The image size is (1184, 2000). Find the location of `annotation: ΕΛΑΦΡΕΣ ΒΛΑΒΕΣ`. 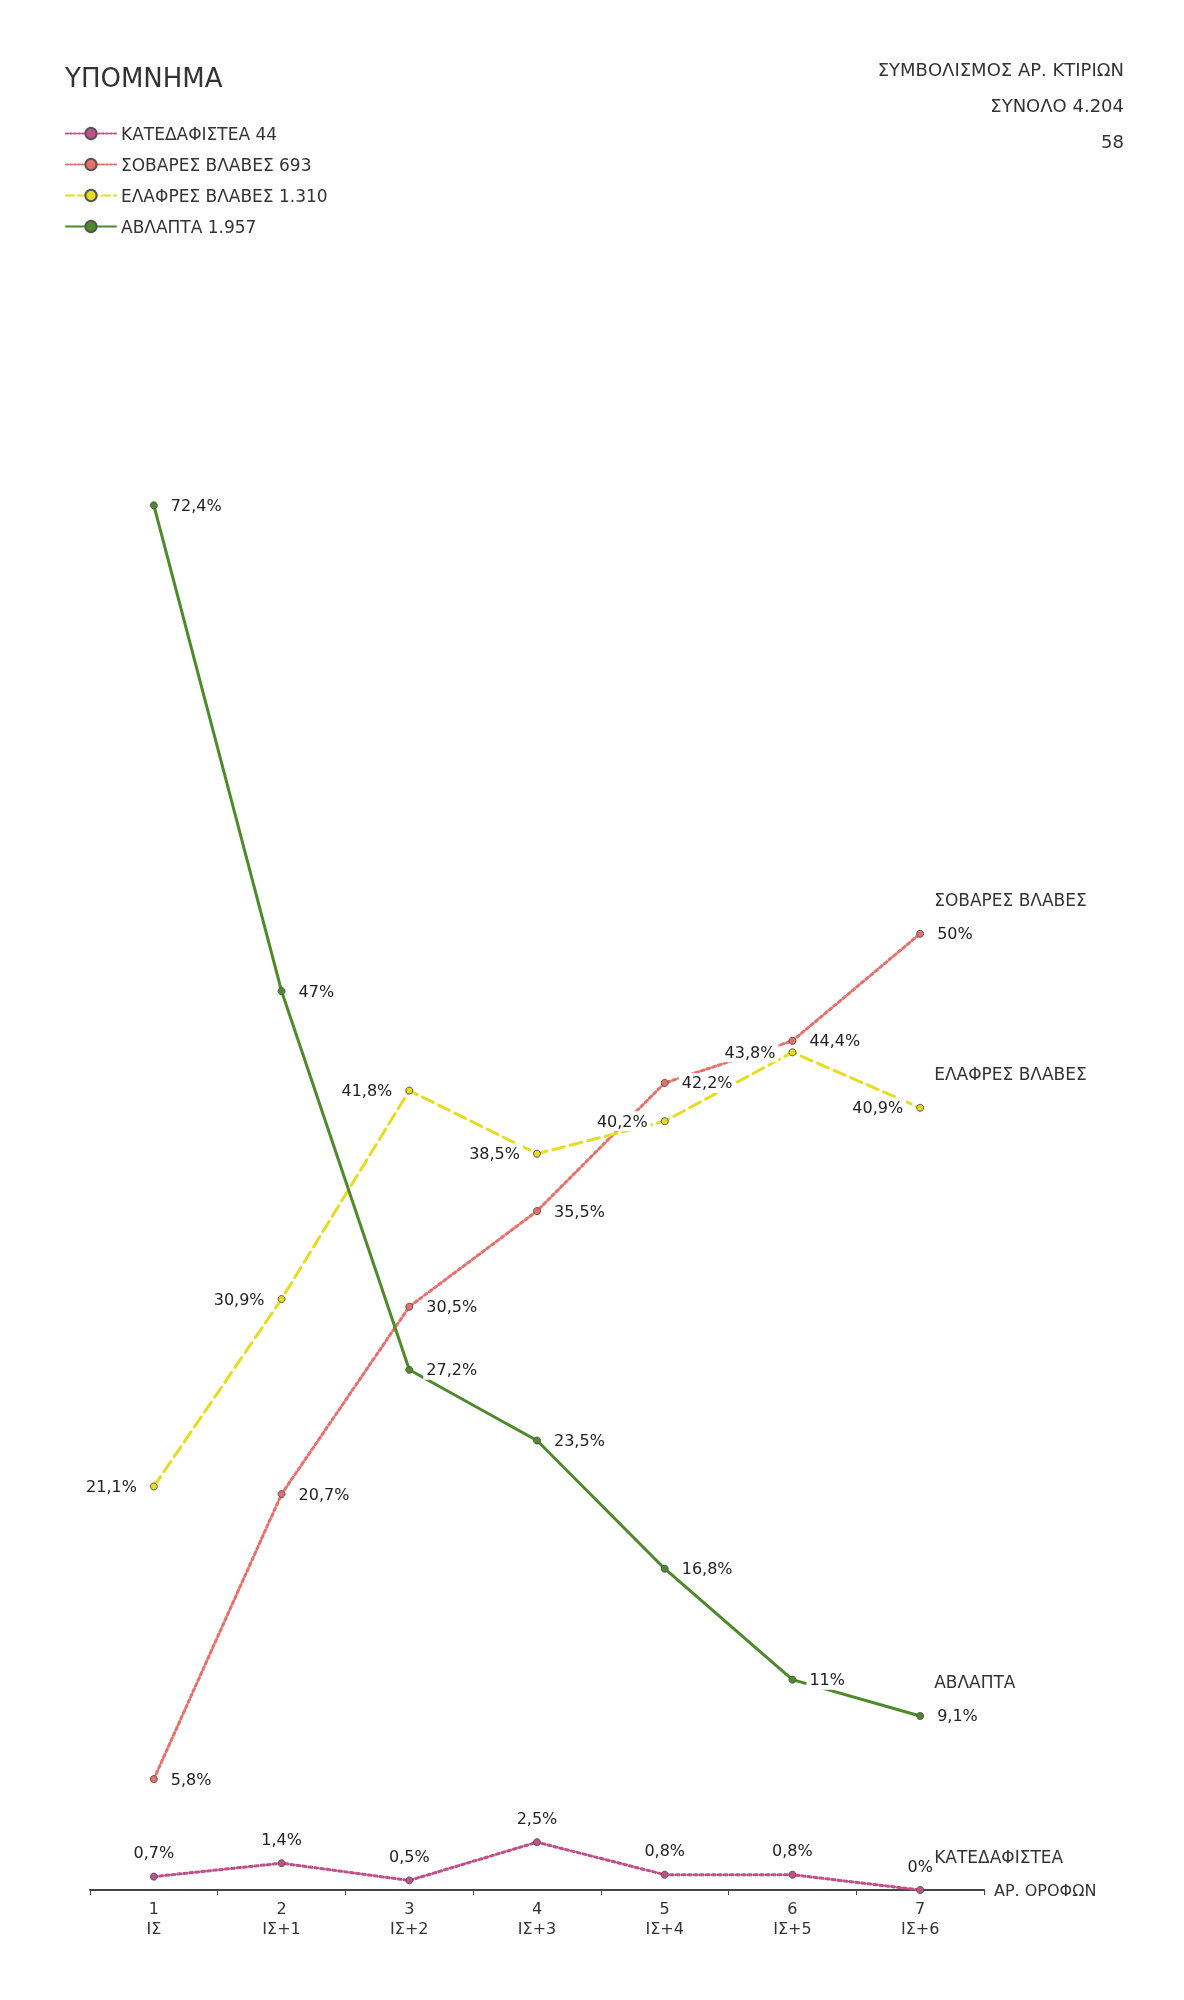

annotation: ΕΛΑΦΡΕΣ ΒΛΑΒΕΣ is located at coordinates (1010, 1074).